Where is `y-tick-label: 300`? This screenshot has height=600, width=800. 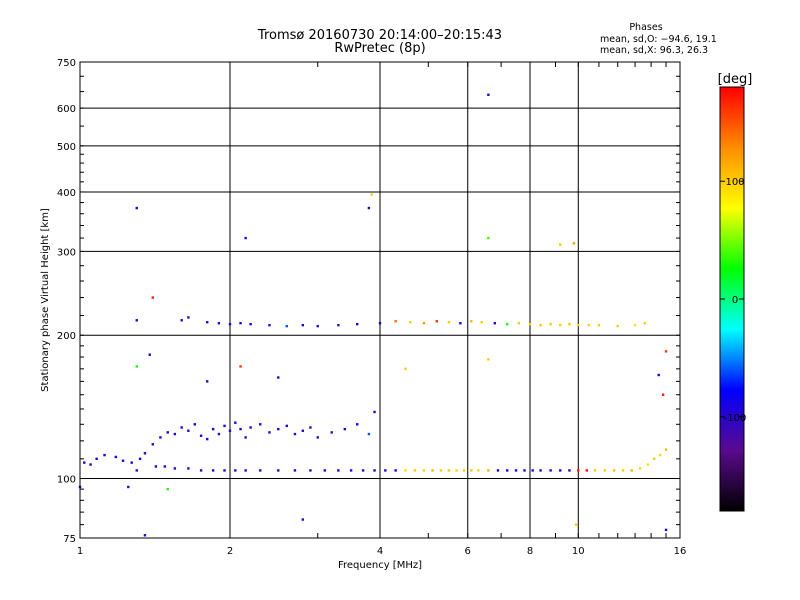
y-tick-label: 300 is located at coordinates (66, 252).